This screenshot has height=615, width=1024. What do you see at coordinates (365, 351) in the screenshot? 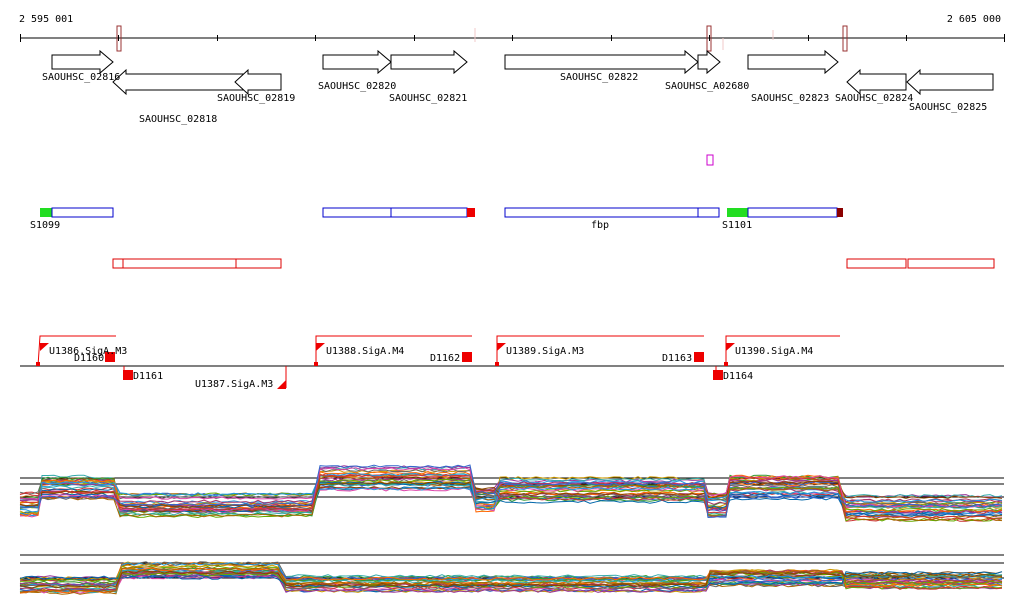
I see `promoter-label: U1388.SigA.M4` at bounding box center [365, 351].